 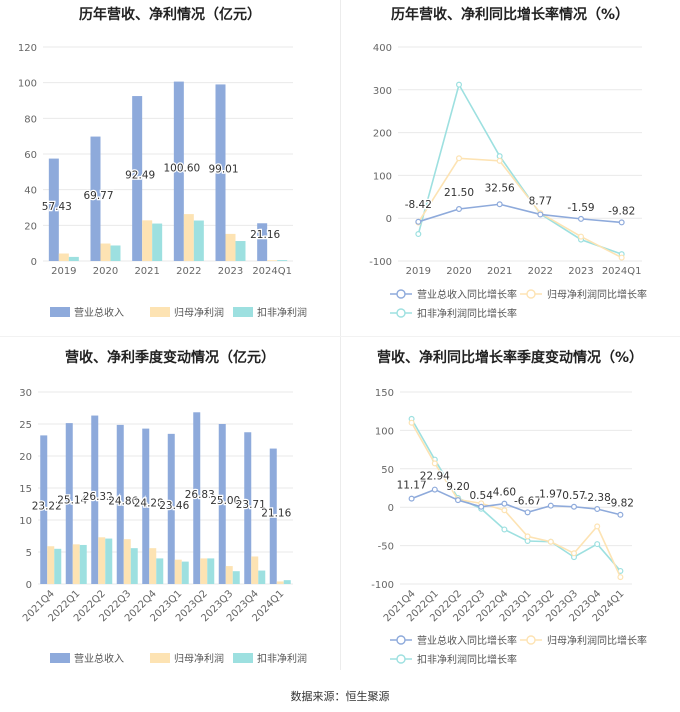 I want to click on data-label: 100.60, so click(x=181, y=168).